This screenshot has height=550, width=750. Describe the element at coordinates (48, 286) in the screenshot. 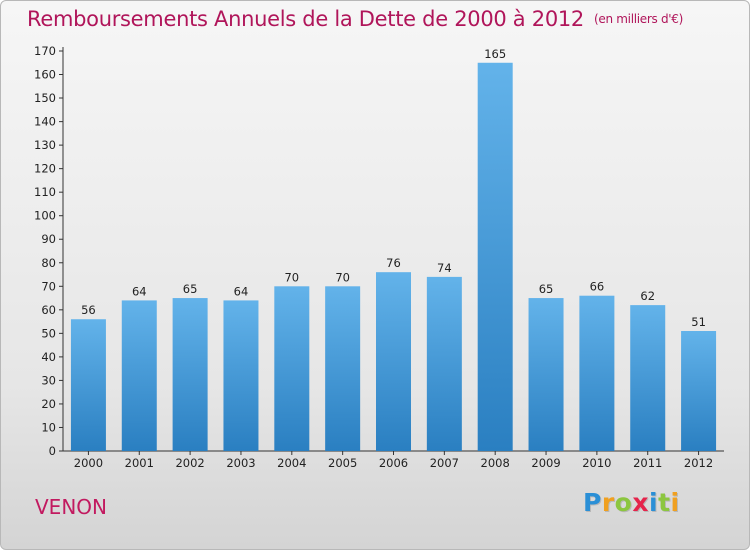

I see `y-tick-label: 70` at that location.